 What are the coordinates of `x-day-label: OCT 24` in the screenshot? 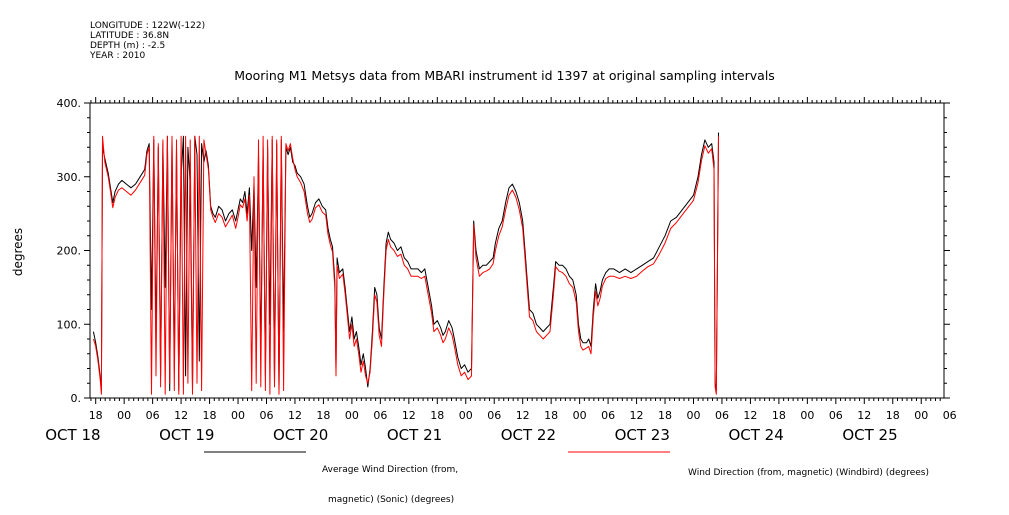 It's located at (755, 435).